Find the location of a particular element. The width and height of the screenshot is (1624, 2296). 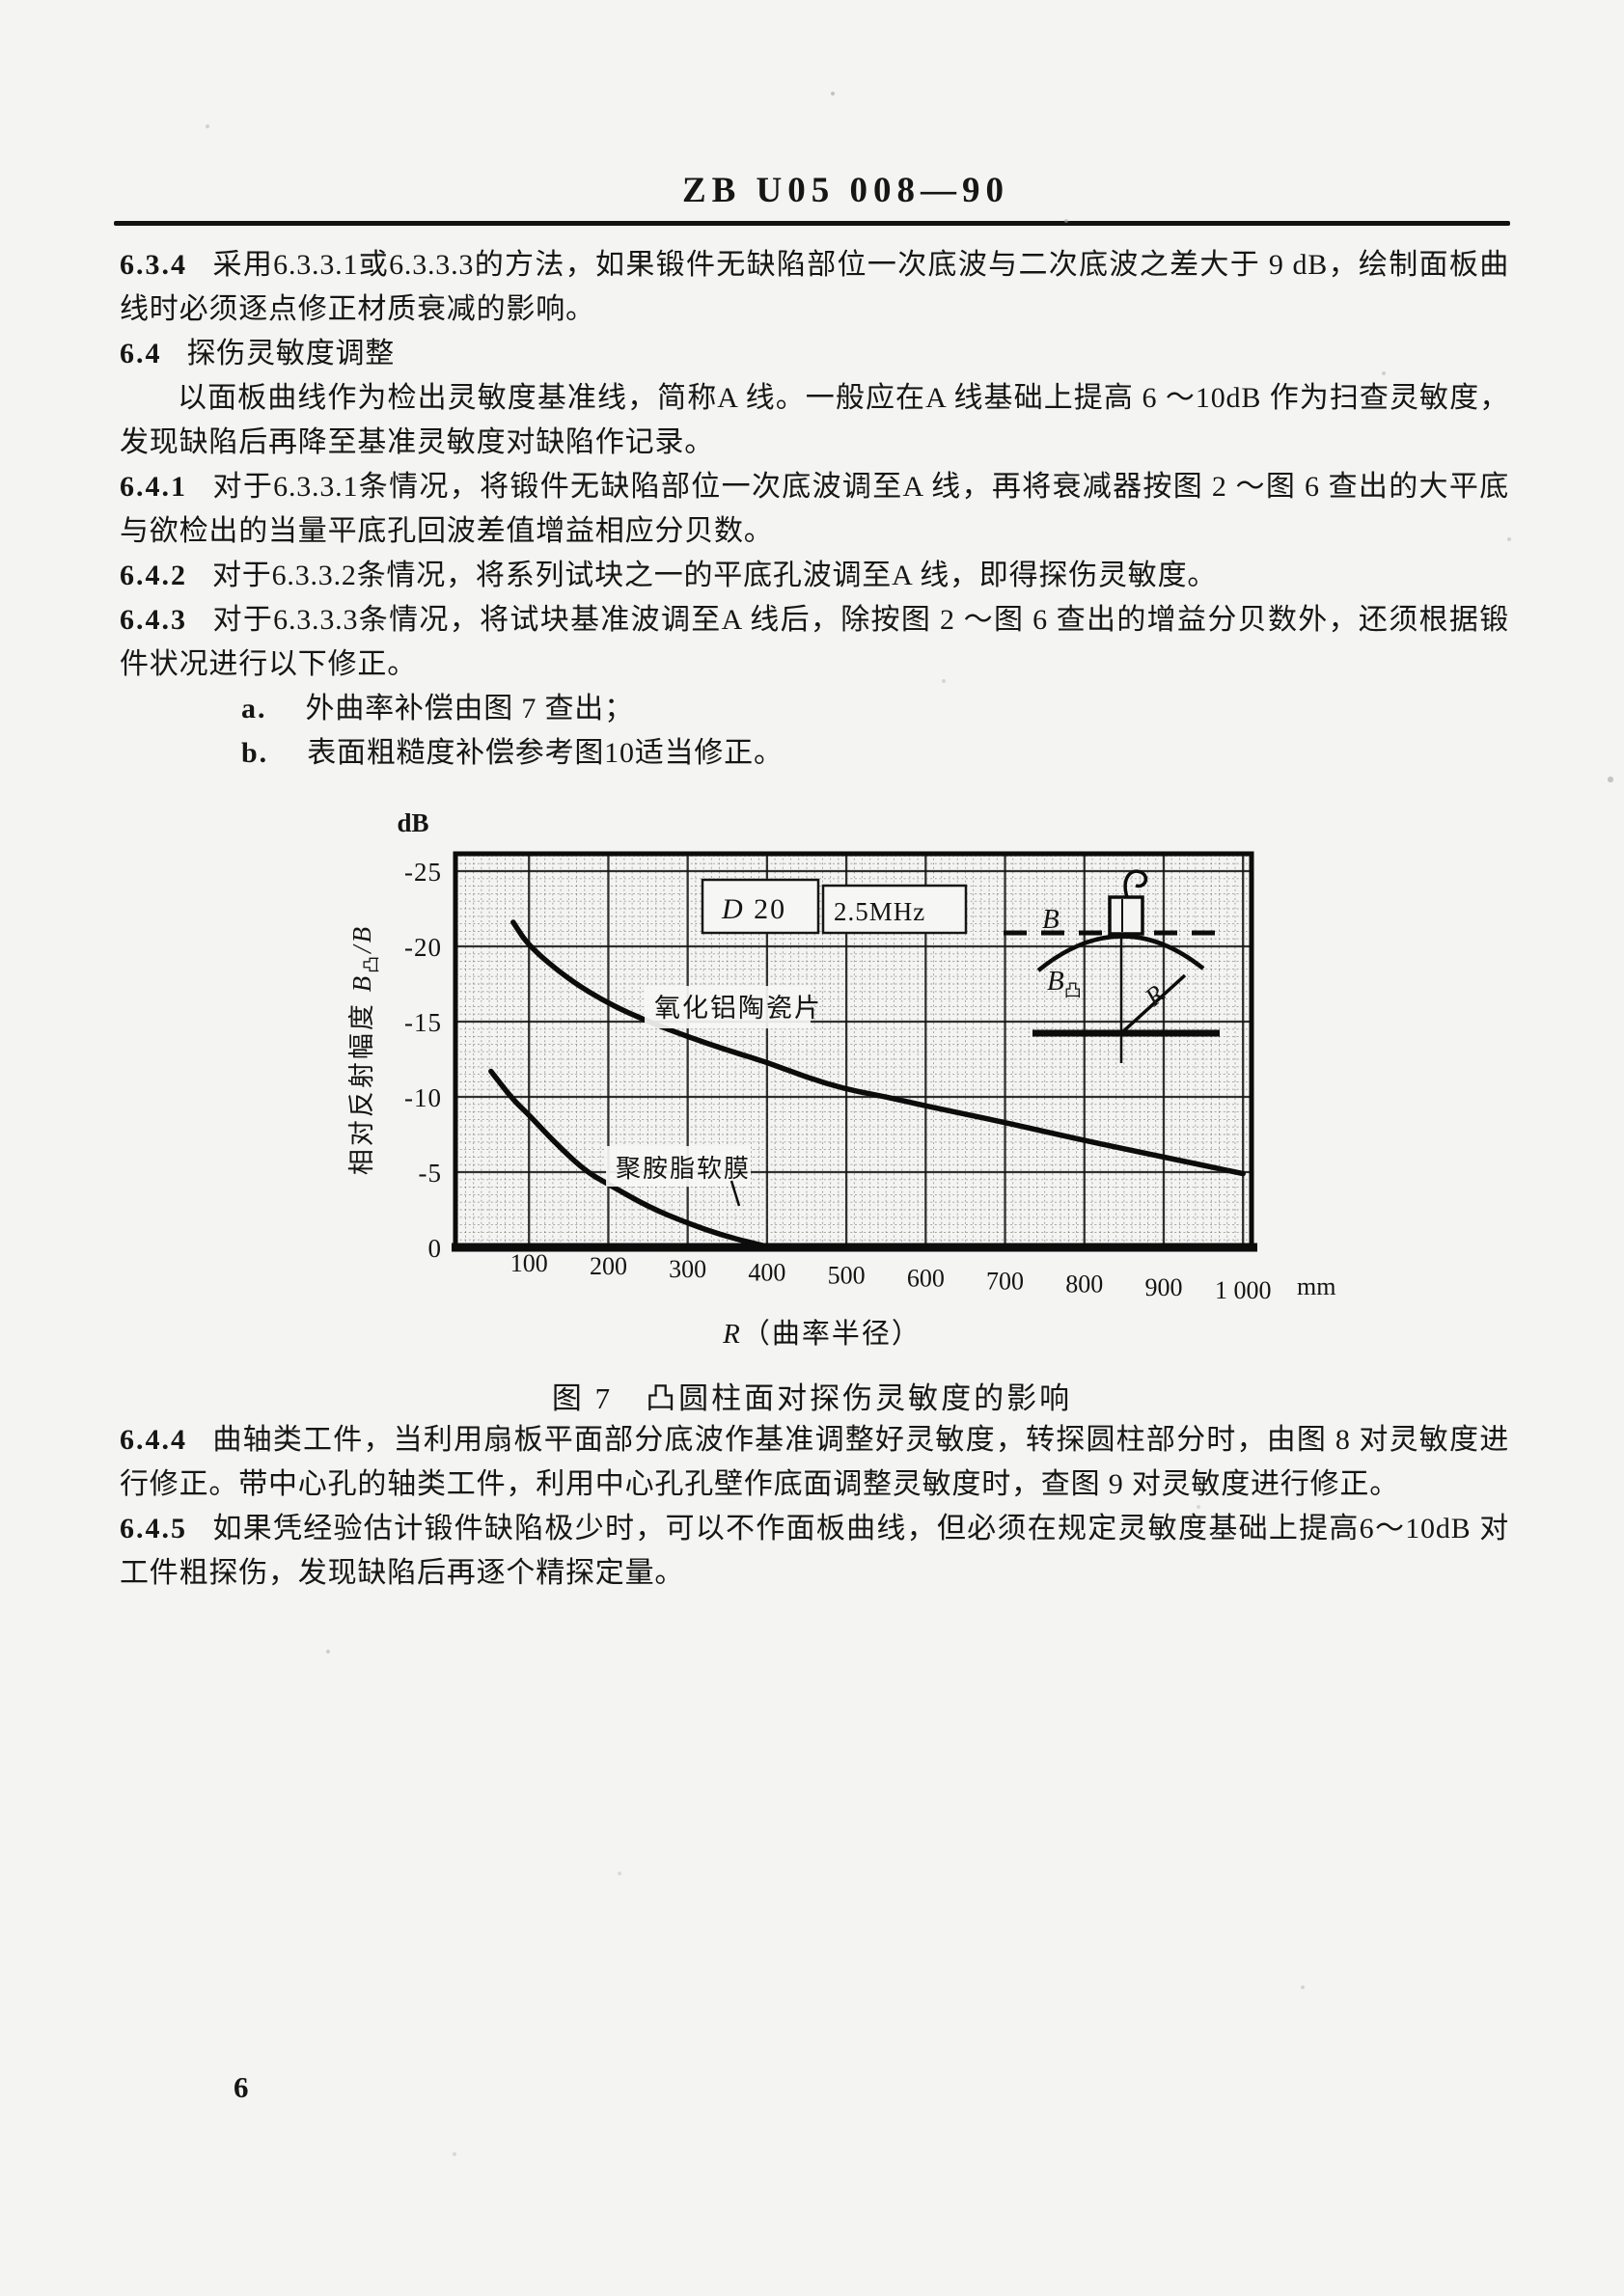

y-tick-label: -15 is located at coordinates (423, 1023).